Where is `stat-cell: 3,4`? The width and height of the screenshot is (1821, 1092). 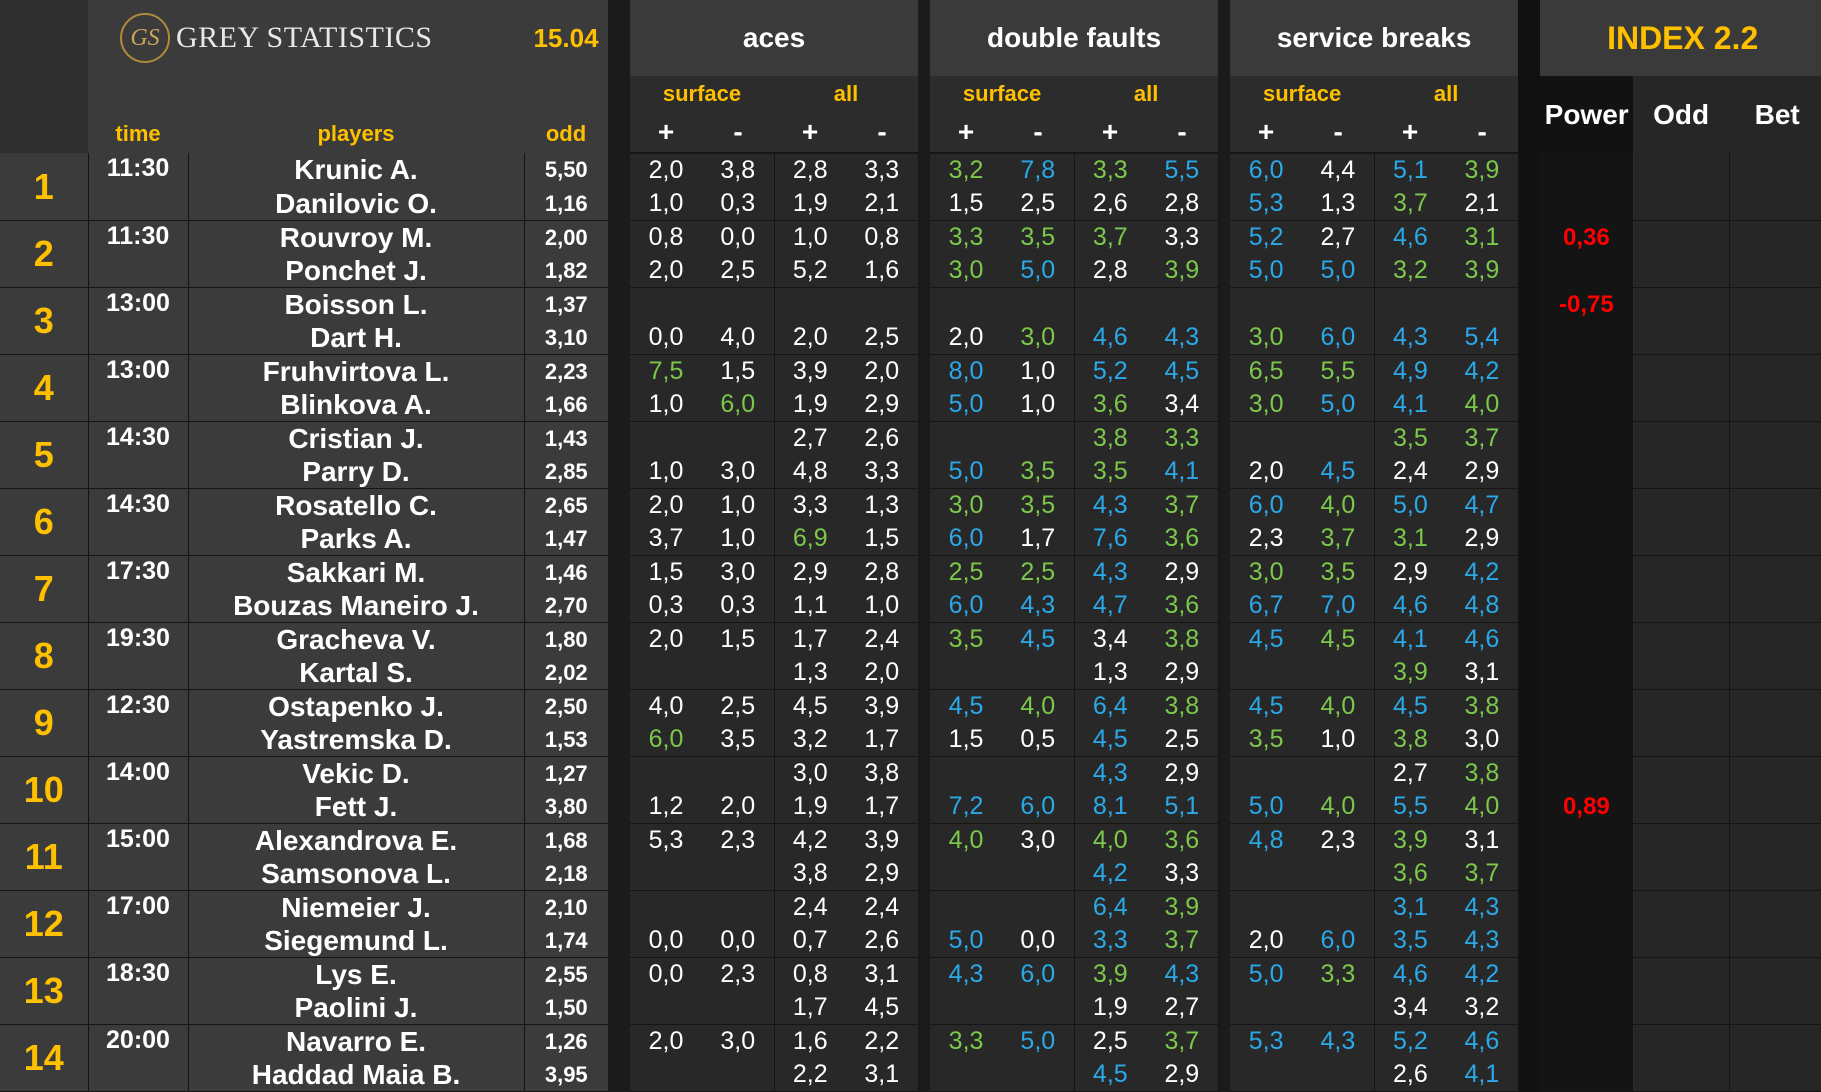
stat-cell: 3,4 is located at coordinates (1410, 1008).